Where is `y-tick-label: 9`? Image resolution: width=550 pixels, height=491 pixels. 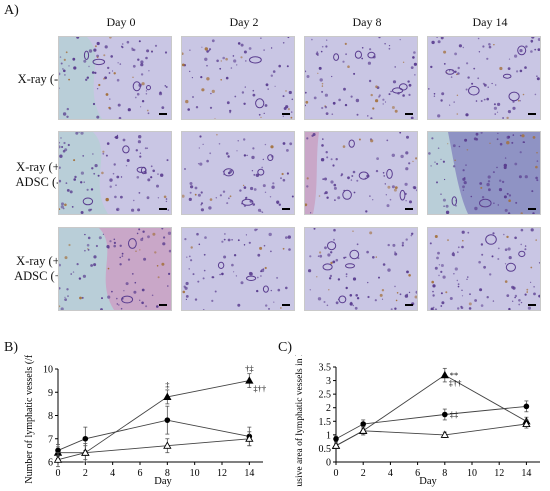 y-tick-label: 9 is located at coordinates (50, 393).